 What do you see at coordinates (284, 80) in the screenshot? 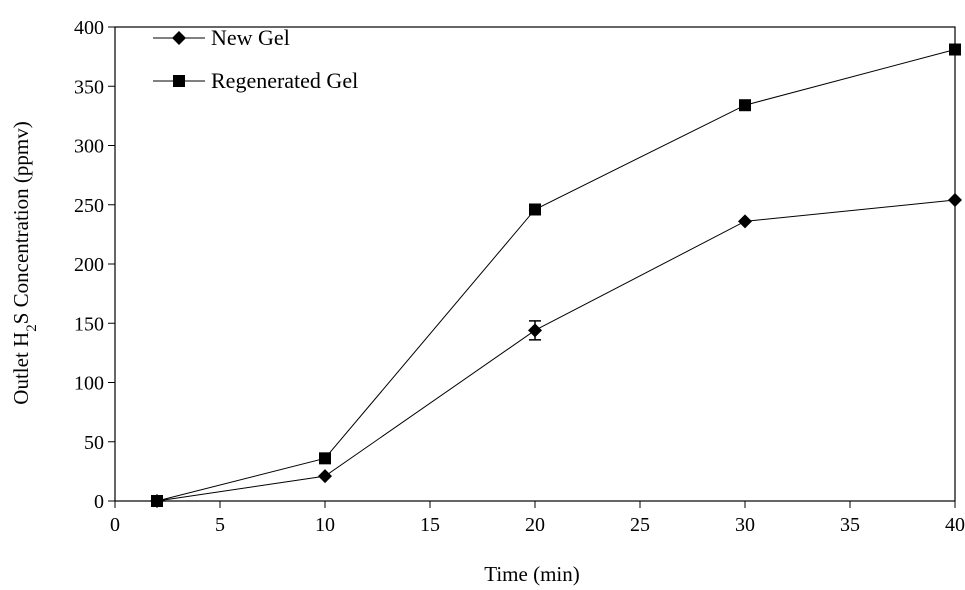
I see `legend-label-regenerated-gel: Regenerated Gel` at bounding box center [284, 80].